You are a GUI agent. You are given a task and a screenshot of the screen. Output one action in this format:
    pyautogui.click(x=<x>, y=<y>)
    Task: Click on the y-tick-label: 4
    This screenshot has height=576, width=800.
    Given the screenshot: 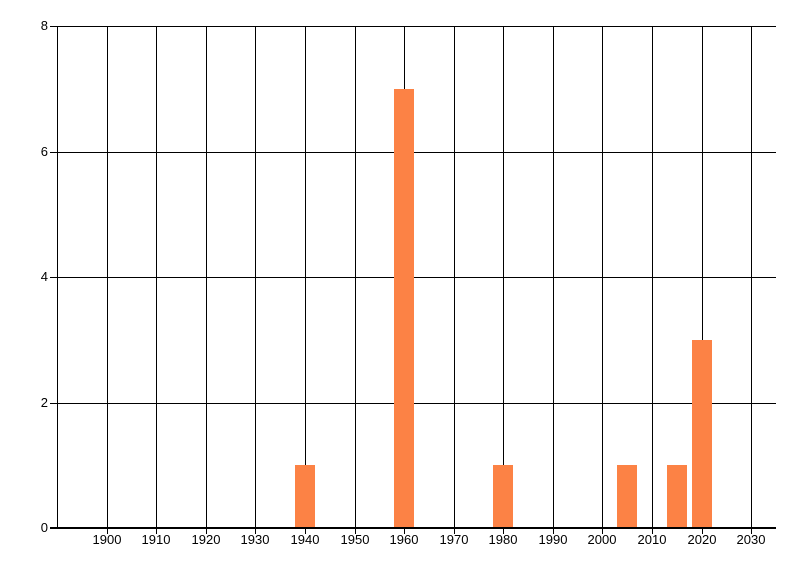 What is the action you would take?
    pyautogui.click(x=44, y=276)
    